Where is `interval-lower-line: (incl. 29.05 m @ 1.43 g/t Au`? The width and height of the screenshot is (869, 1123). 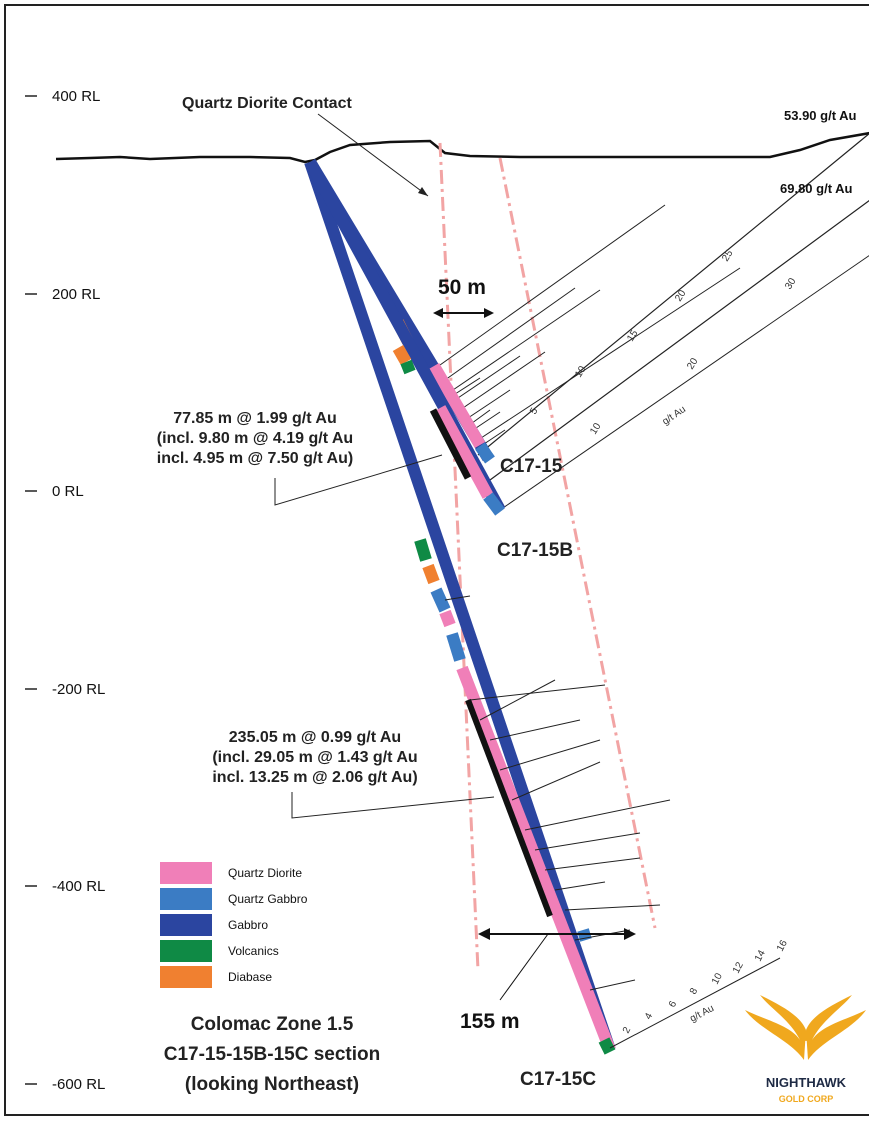
interval-lower-line: (incl. 29.05 m @ 1.43 g/t Au is located at coordinates (314, 757).